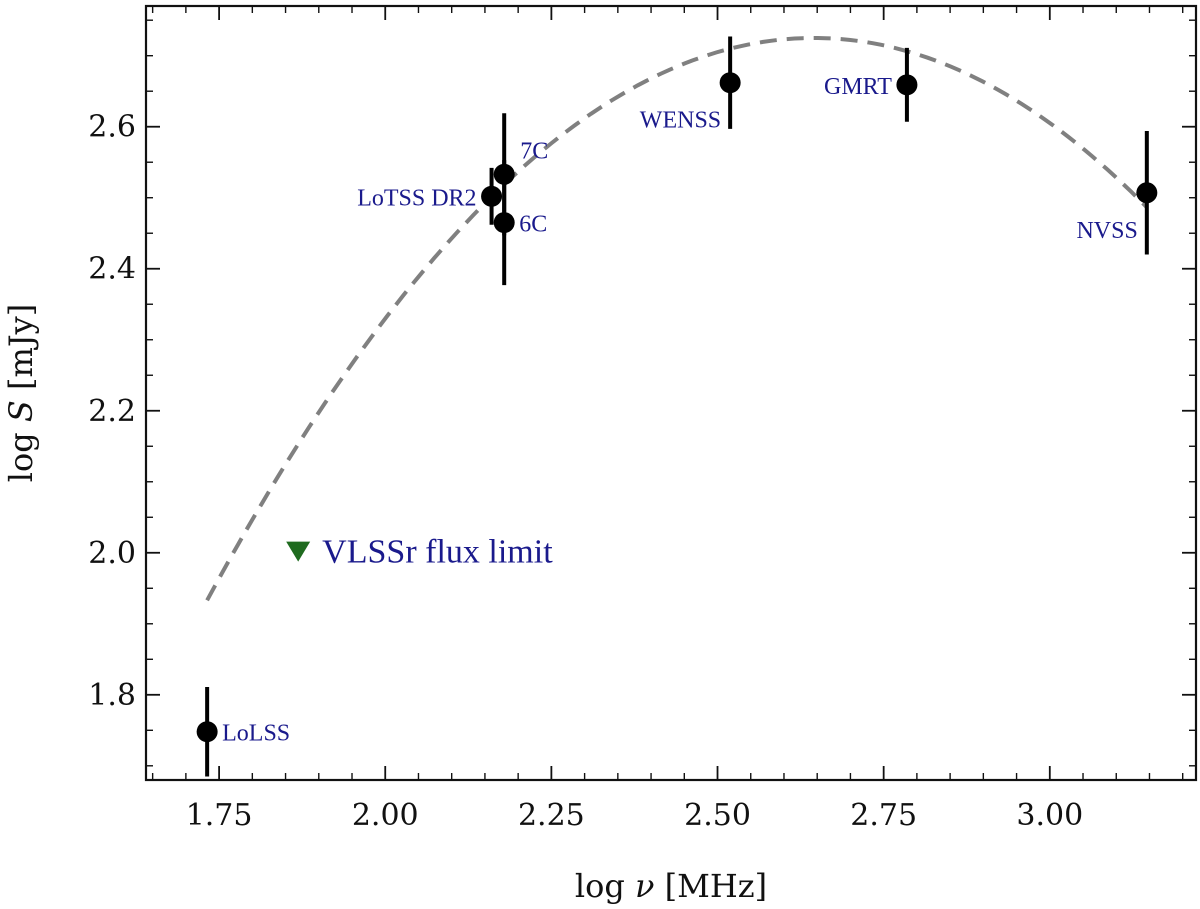 The height and width of the screenshot is (909, 1200). I want to click on x-tick-label: 2.25, so click(551, 815).